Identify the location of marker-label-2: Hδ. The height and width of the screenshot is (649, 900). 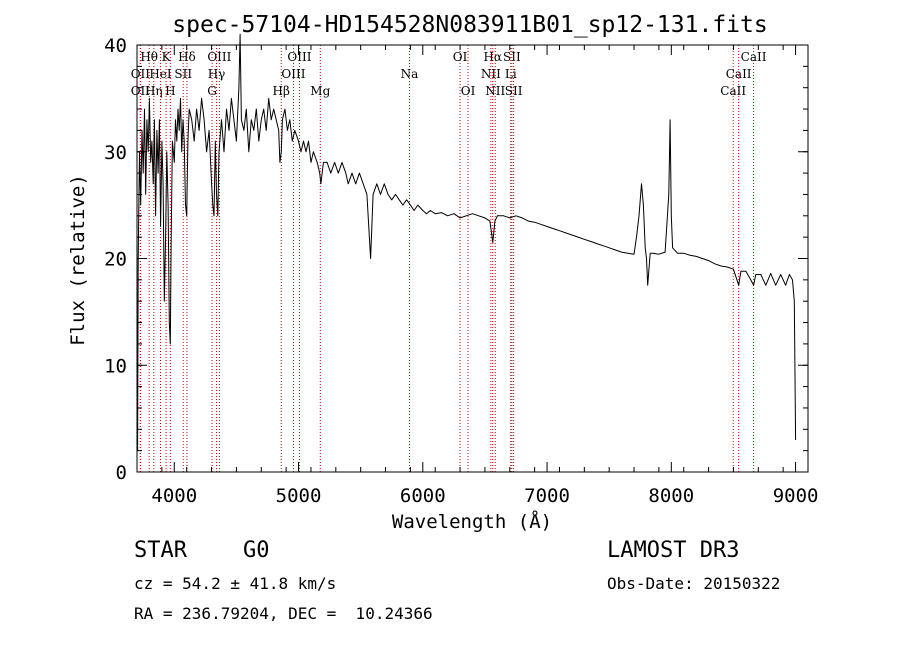
(187, 57).